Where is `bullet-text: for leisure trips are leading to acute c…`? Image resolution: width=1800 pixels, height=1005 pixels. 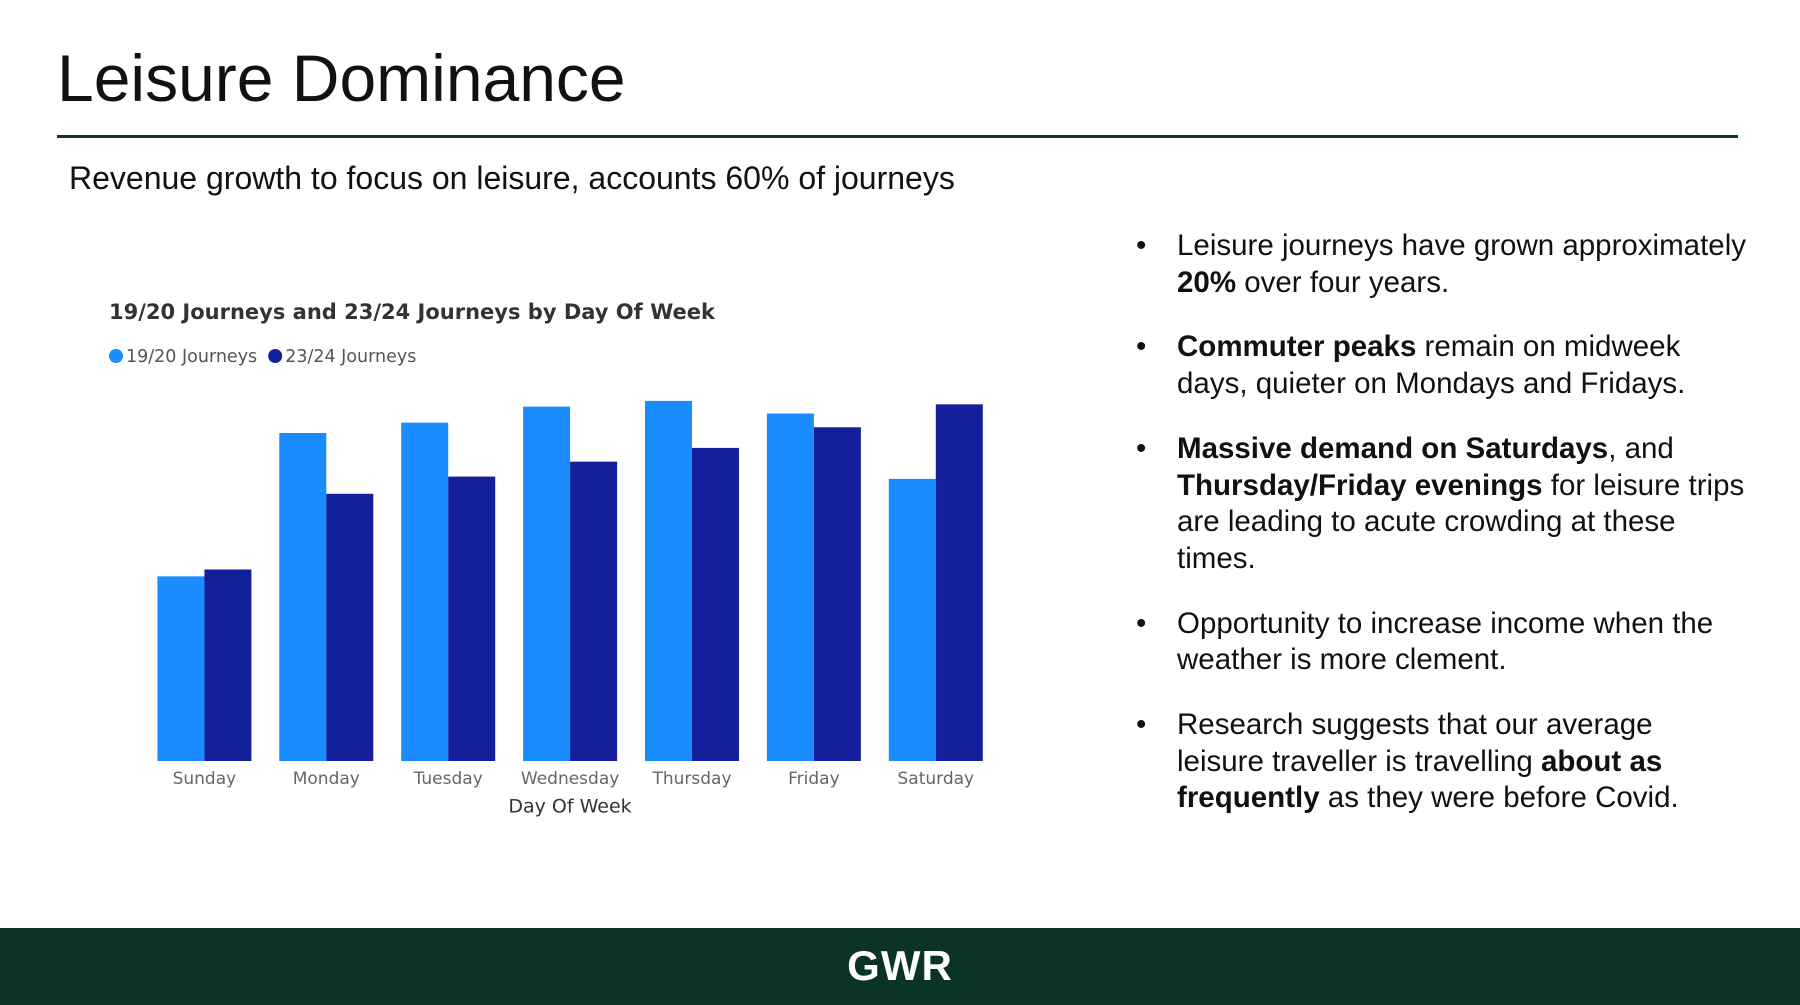 bullet-text: for leisure trips are leading to acute c… is located at coordinates (1461, 521).